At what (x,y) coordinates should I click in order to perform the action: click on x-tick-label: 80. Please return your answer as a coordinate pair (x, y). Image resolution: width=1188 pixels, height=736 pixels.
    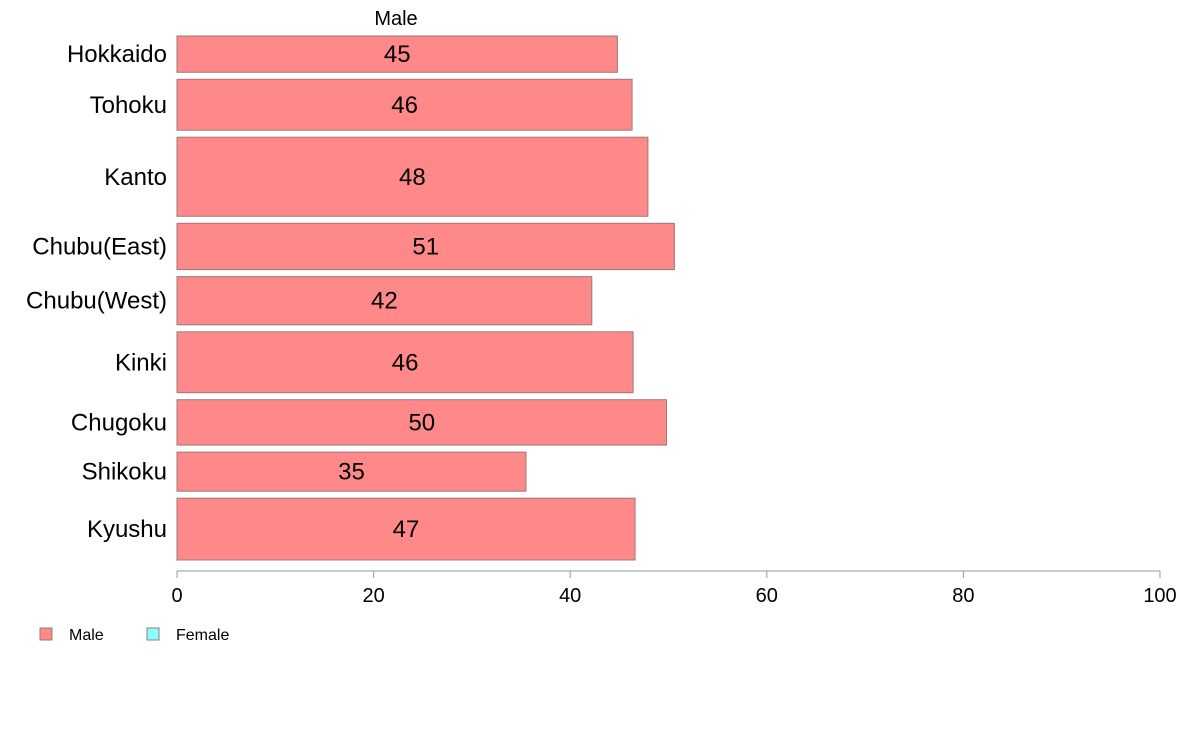
    Looking at the image, I should click on (963, 596).